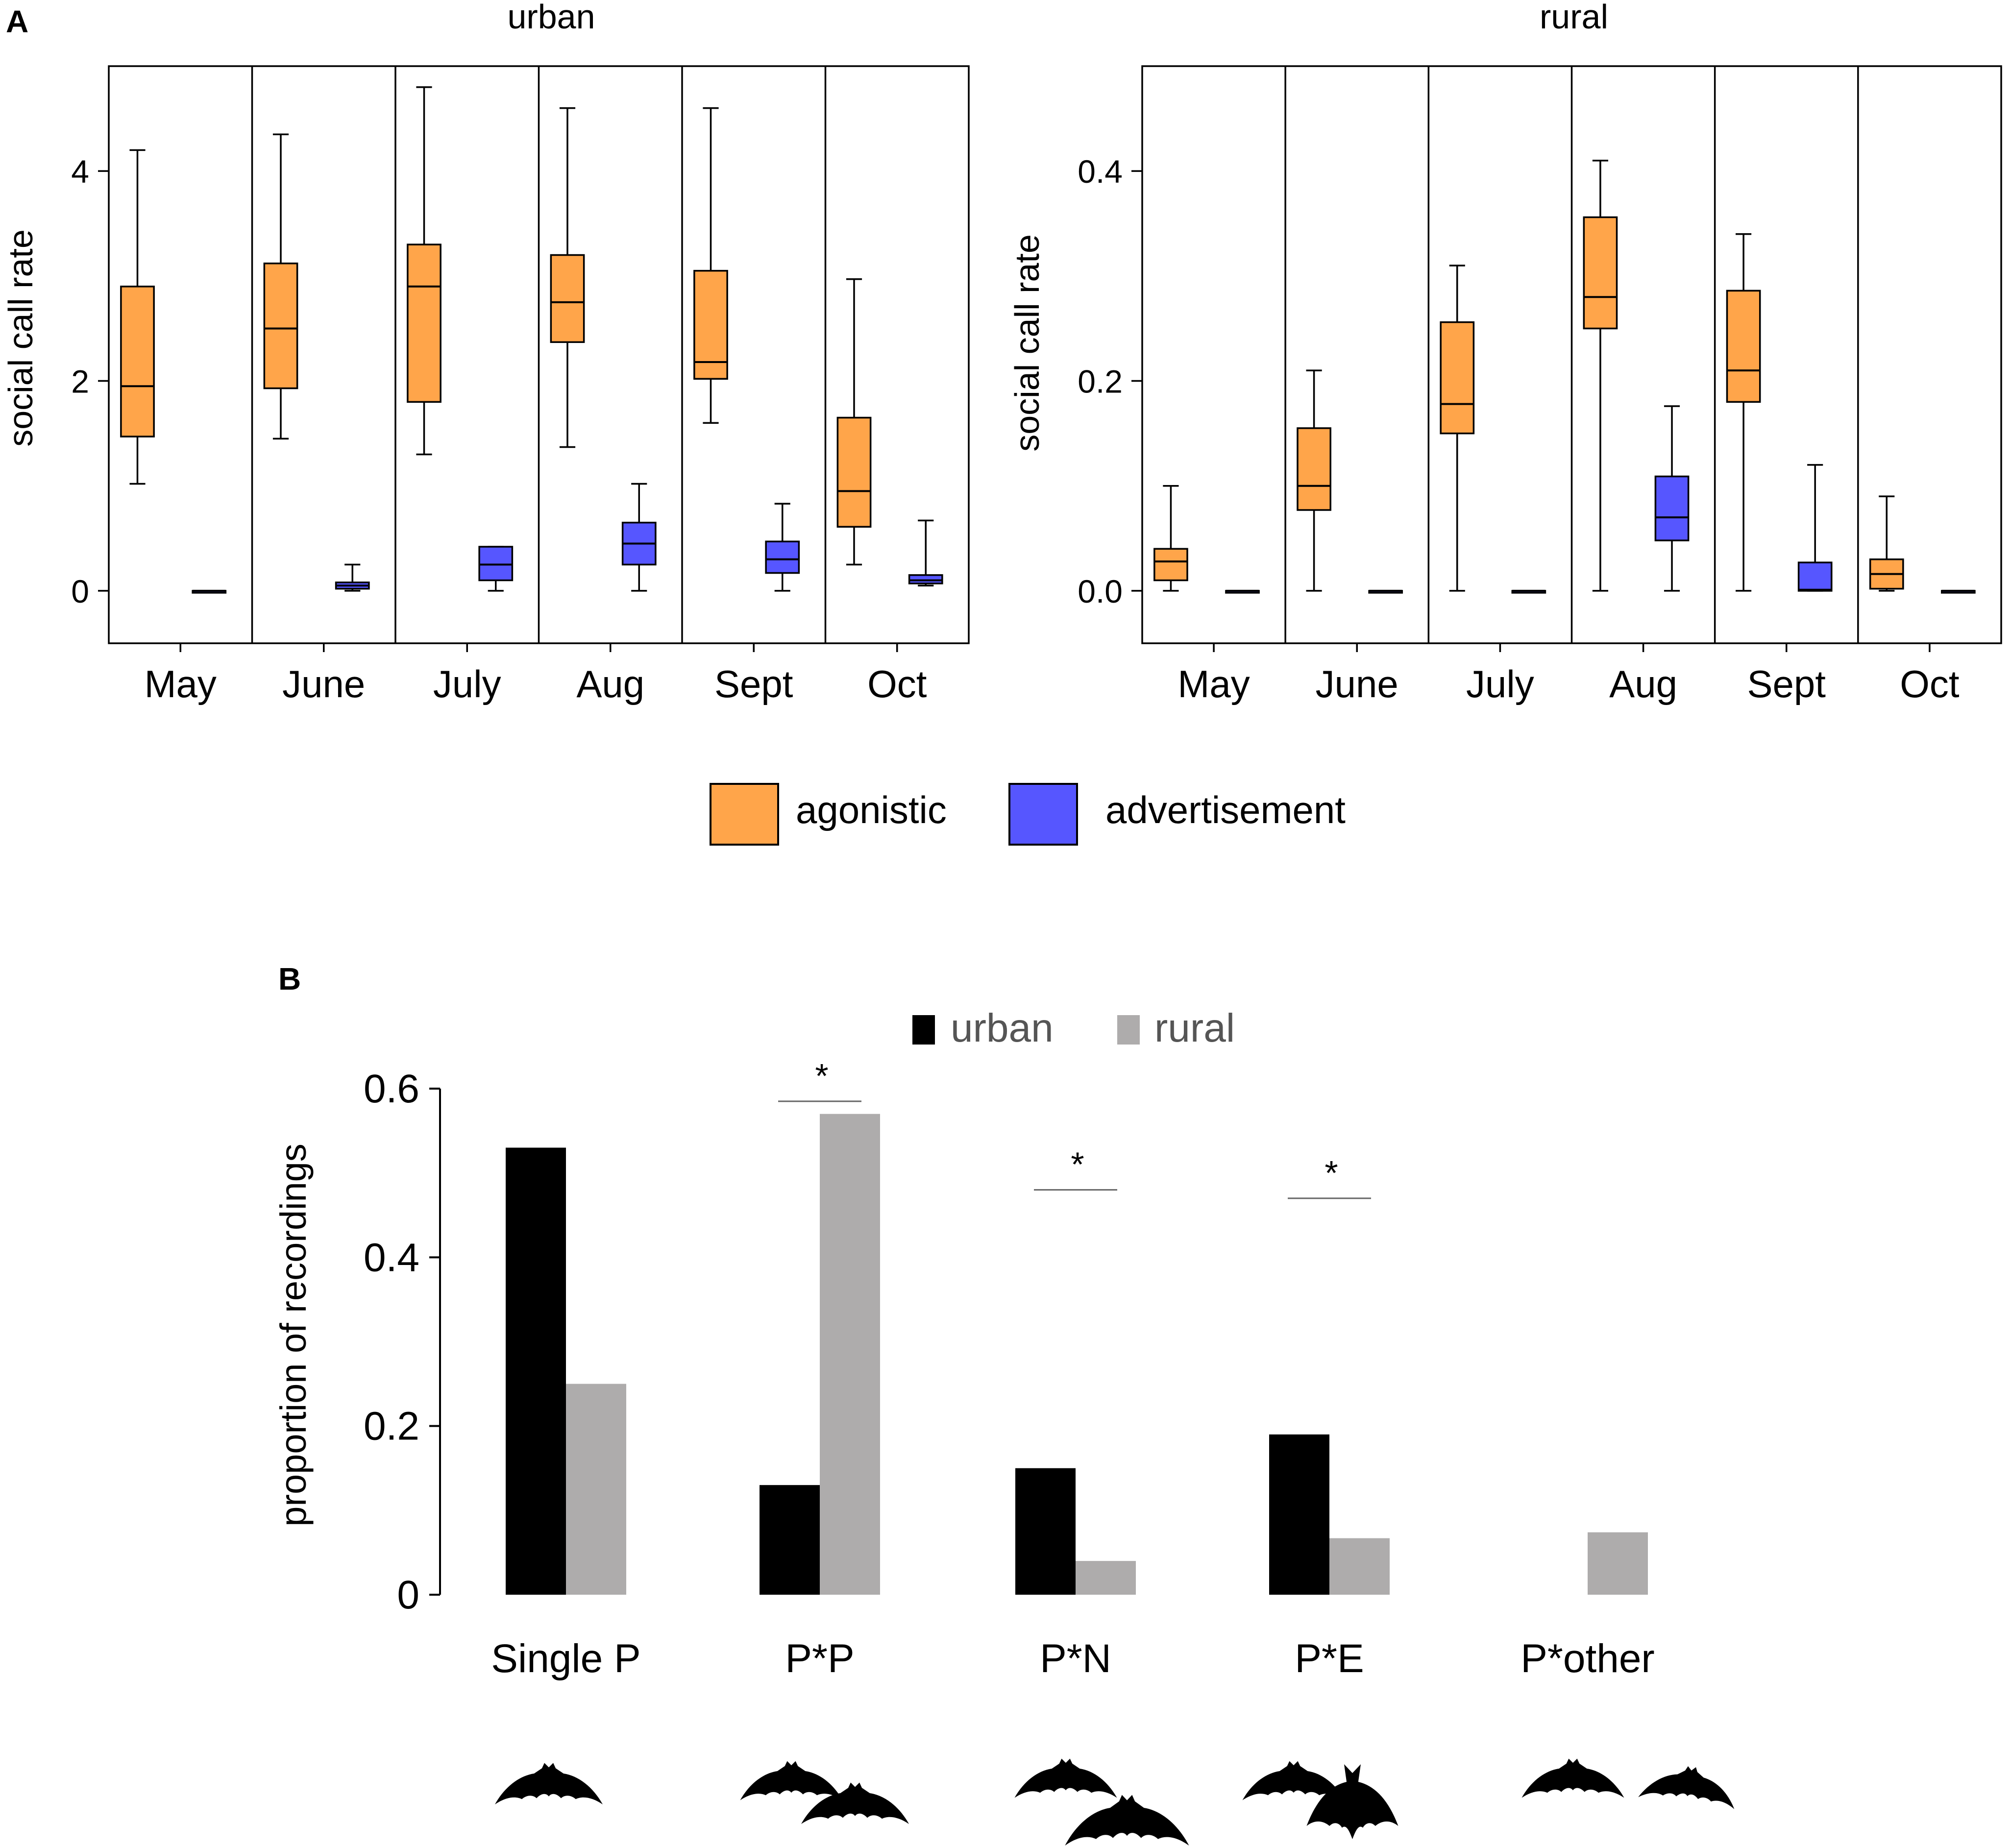 Image resolution: width=2011 pixels, height=1848 pixels. I want to click on rural-ytick-label: 0.4, so click(1100, 172).